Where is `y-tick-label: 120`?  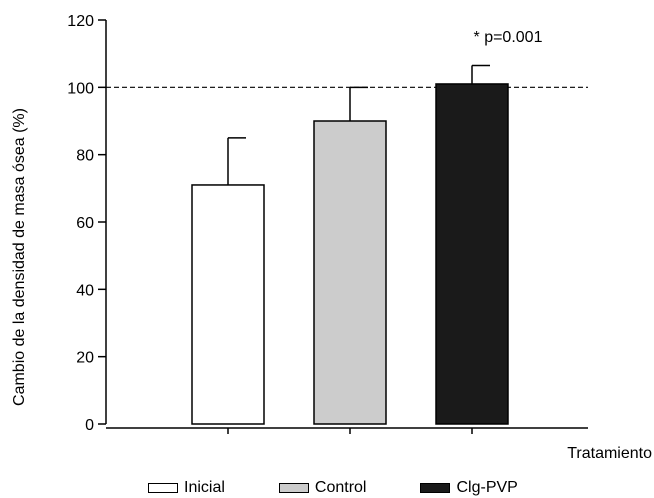 y-tick-label: 120 is located at coordinates (80, 21).